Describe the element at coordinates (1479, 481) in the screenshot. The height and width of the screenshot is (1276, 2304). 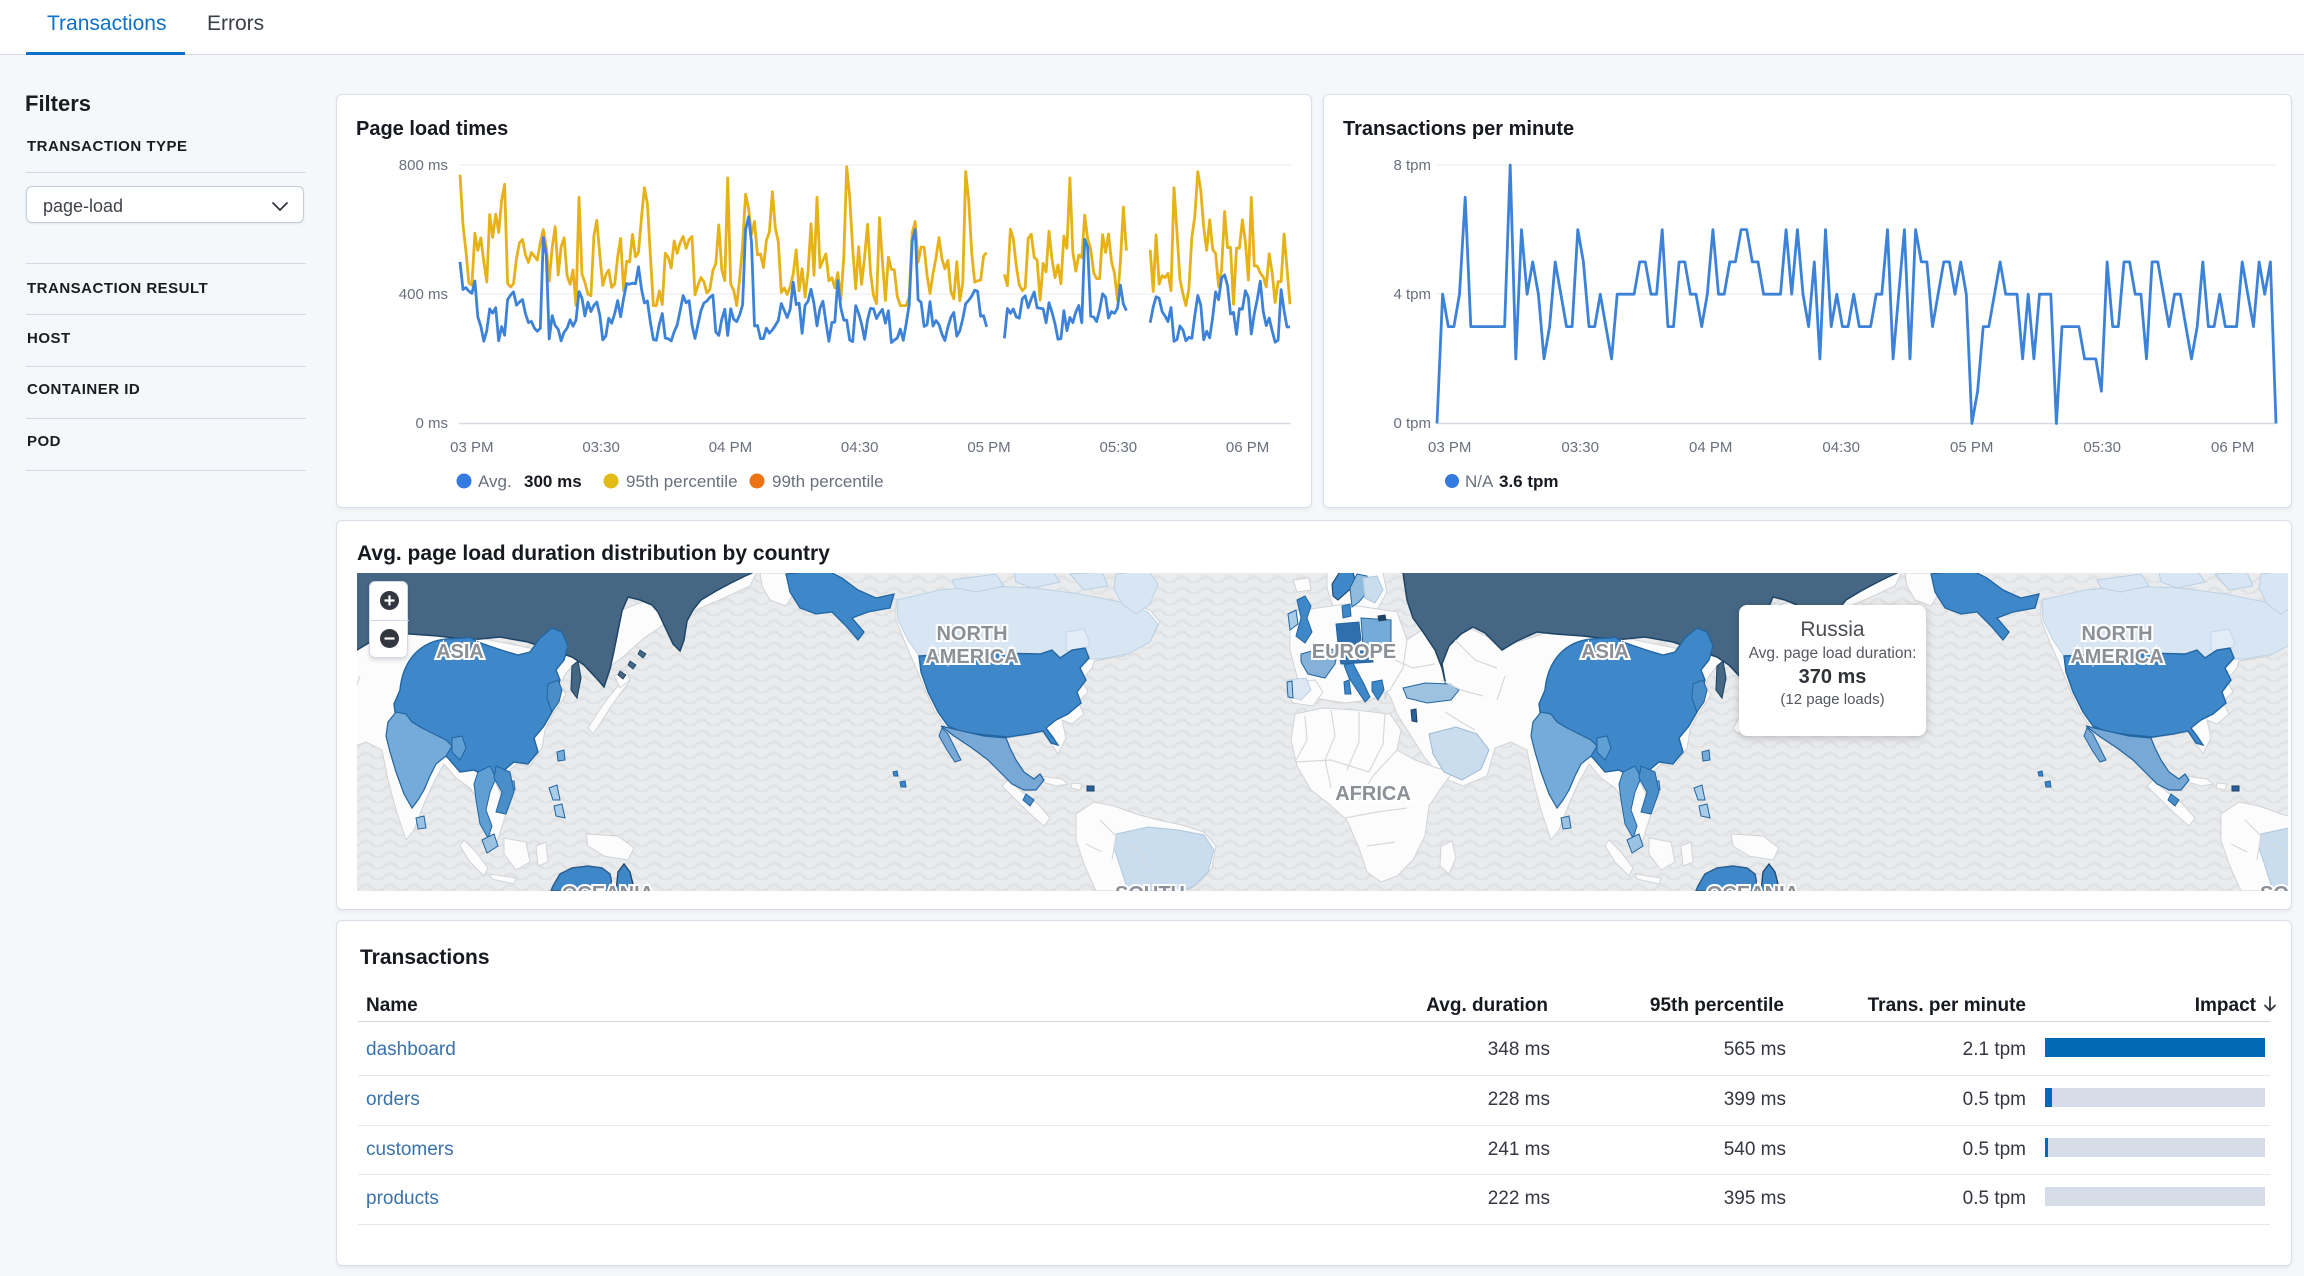
I see `svg-text: N/A` at that location.